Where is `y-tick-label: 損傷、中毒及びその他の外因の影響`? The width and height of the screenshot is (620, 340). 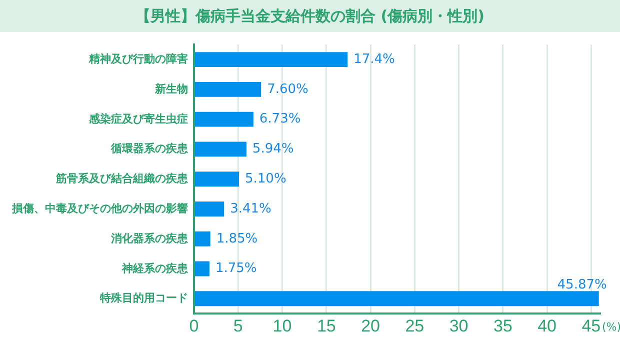
y-tick-label: 損傷、中毒及びその他の外因の影響 is located at coordinates (99, 209).